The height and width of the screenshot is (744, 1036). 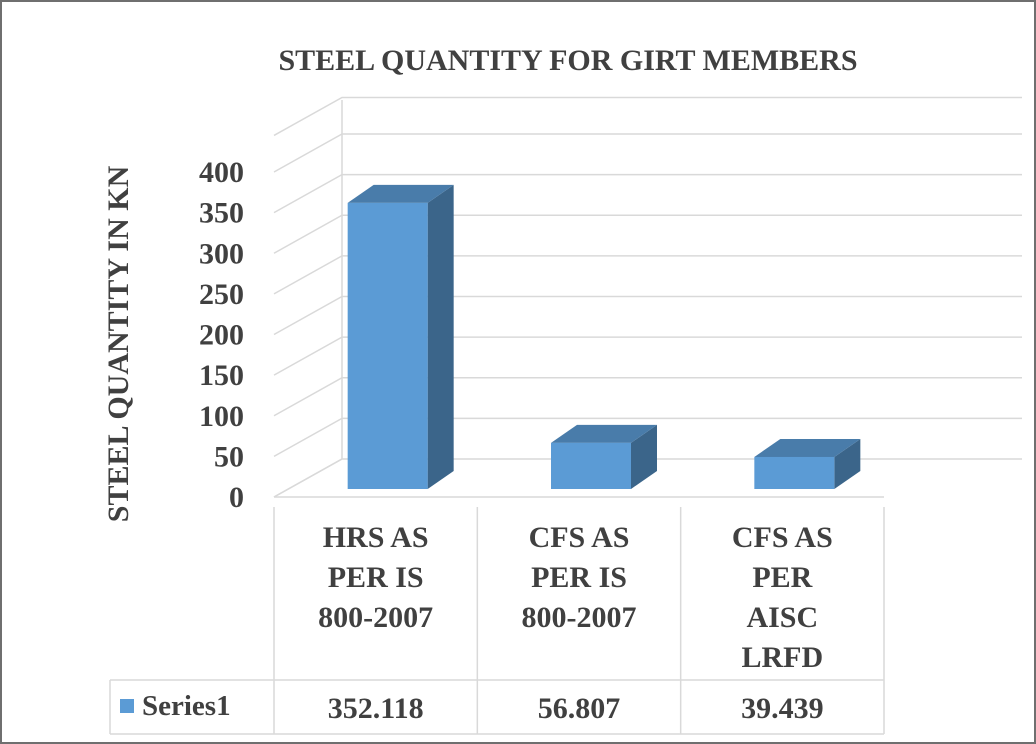 What do you see at coordinates (375, 577) in the screenshot?
I see `x-category-label: HRS AS PER IS 800-2007` at bounding box center [375, 577].